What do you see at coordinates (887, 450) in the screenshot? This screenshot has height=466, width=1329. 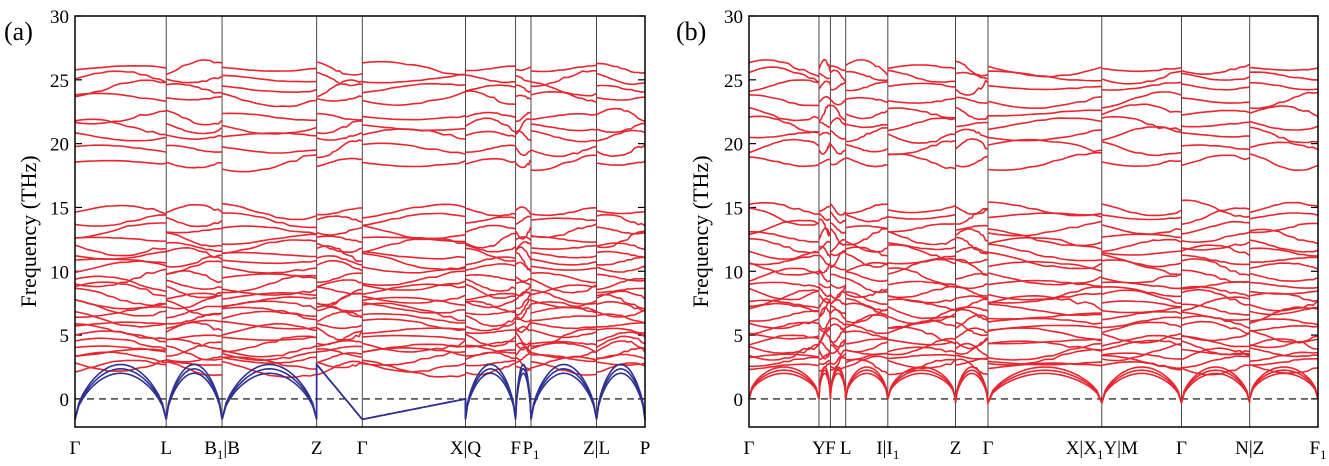 I see `x-tick-label: I|I1` at bounding box center [887, 450].